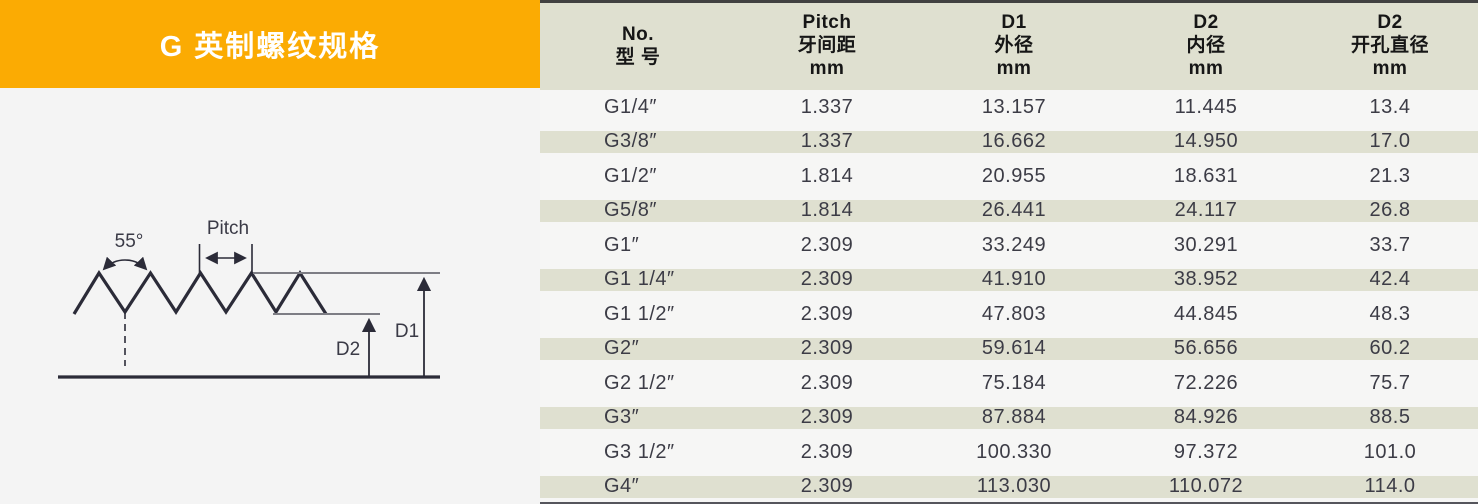  I want to click on cell-d2-hole: 114.0, so click(1390, 486).